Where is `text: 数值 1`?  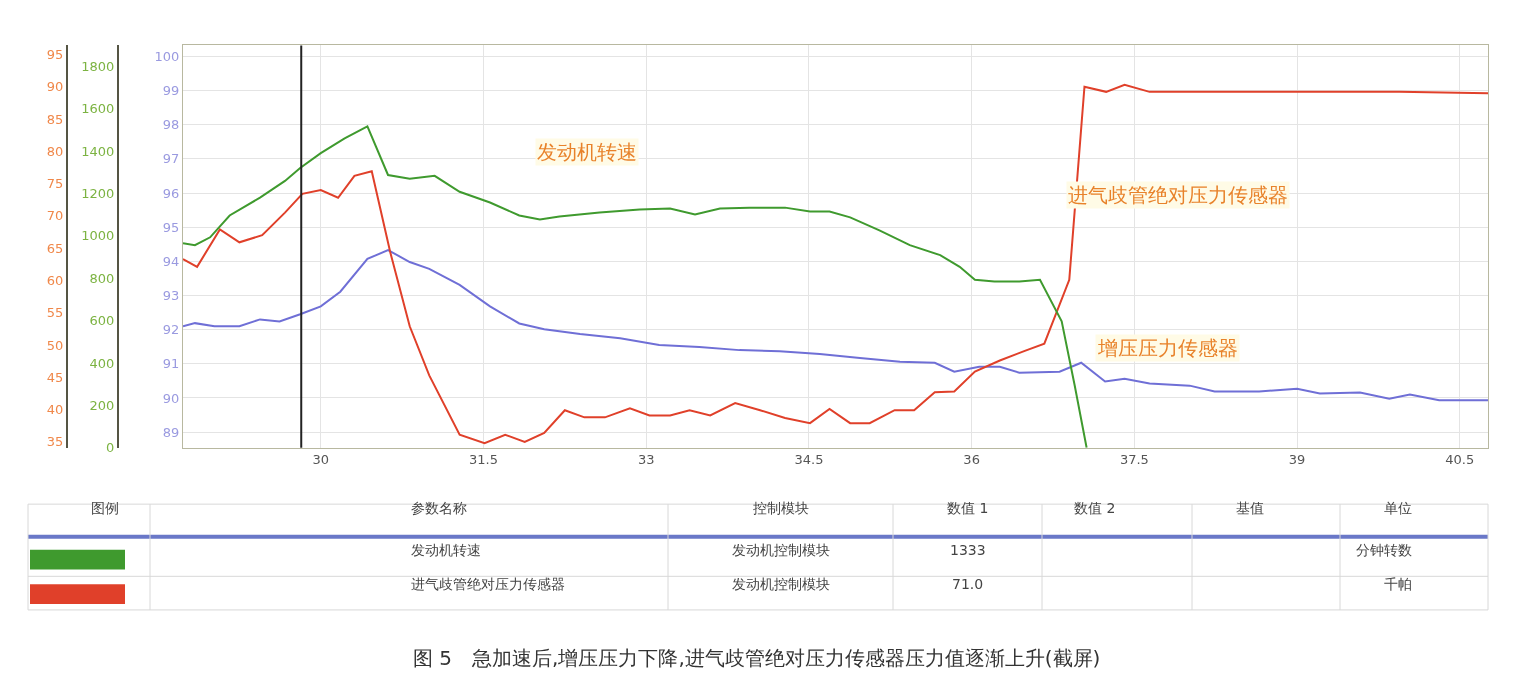 text: 数值 1 is located at coordinates (968, 508).